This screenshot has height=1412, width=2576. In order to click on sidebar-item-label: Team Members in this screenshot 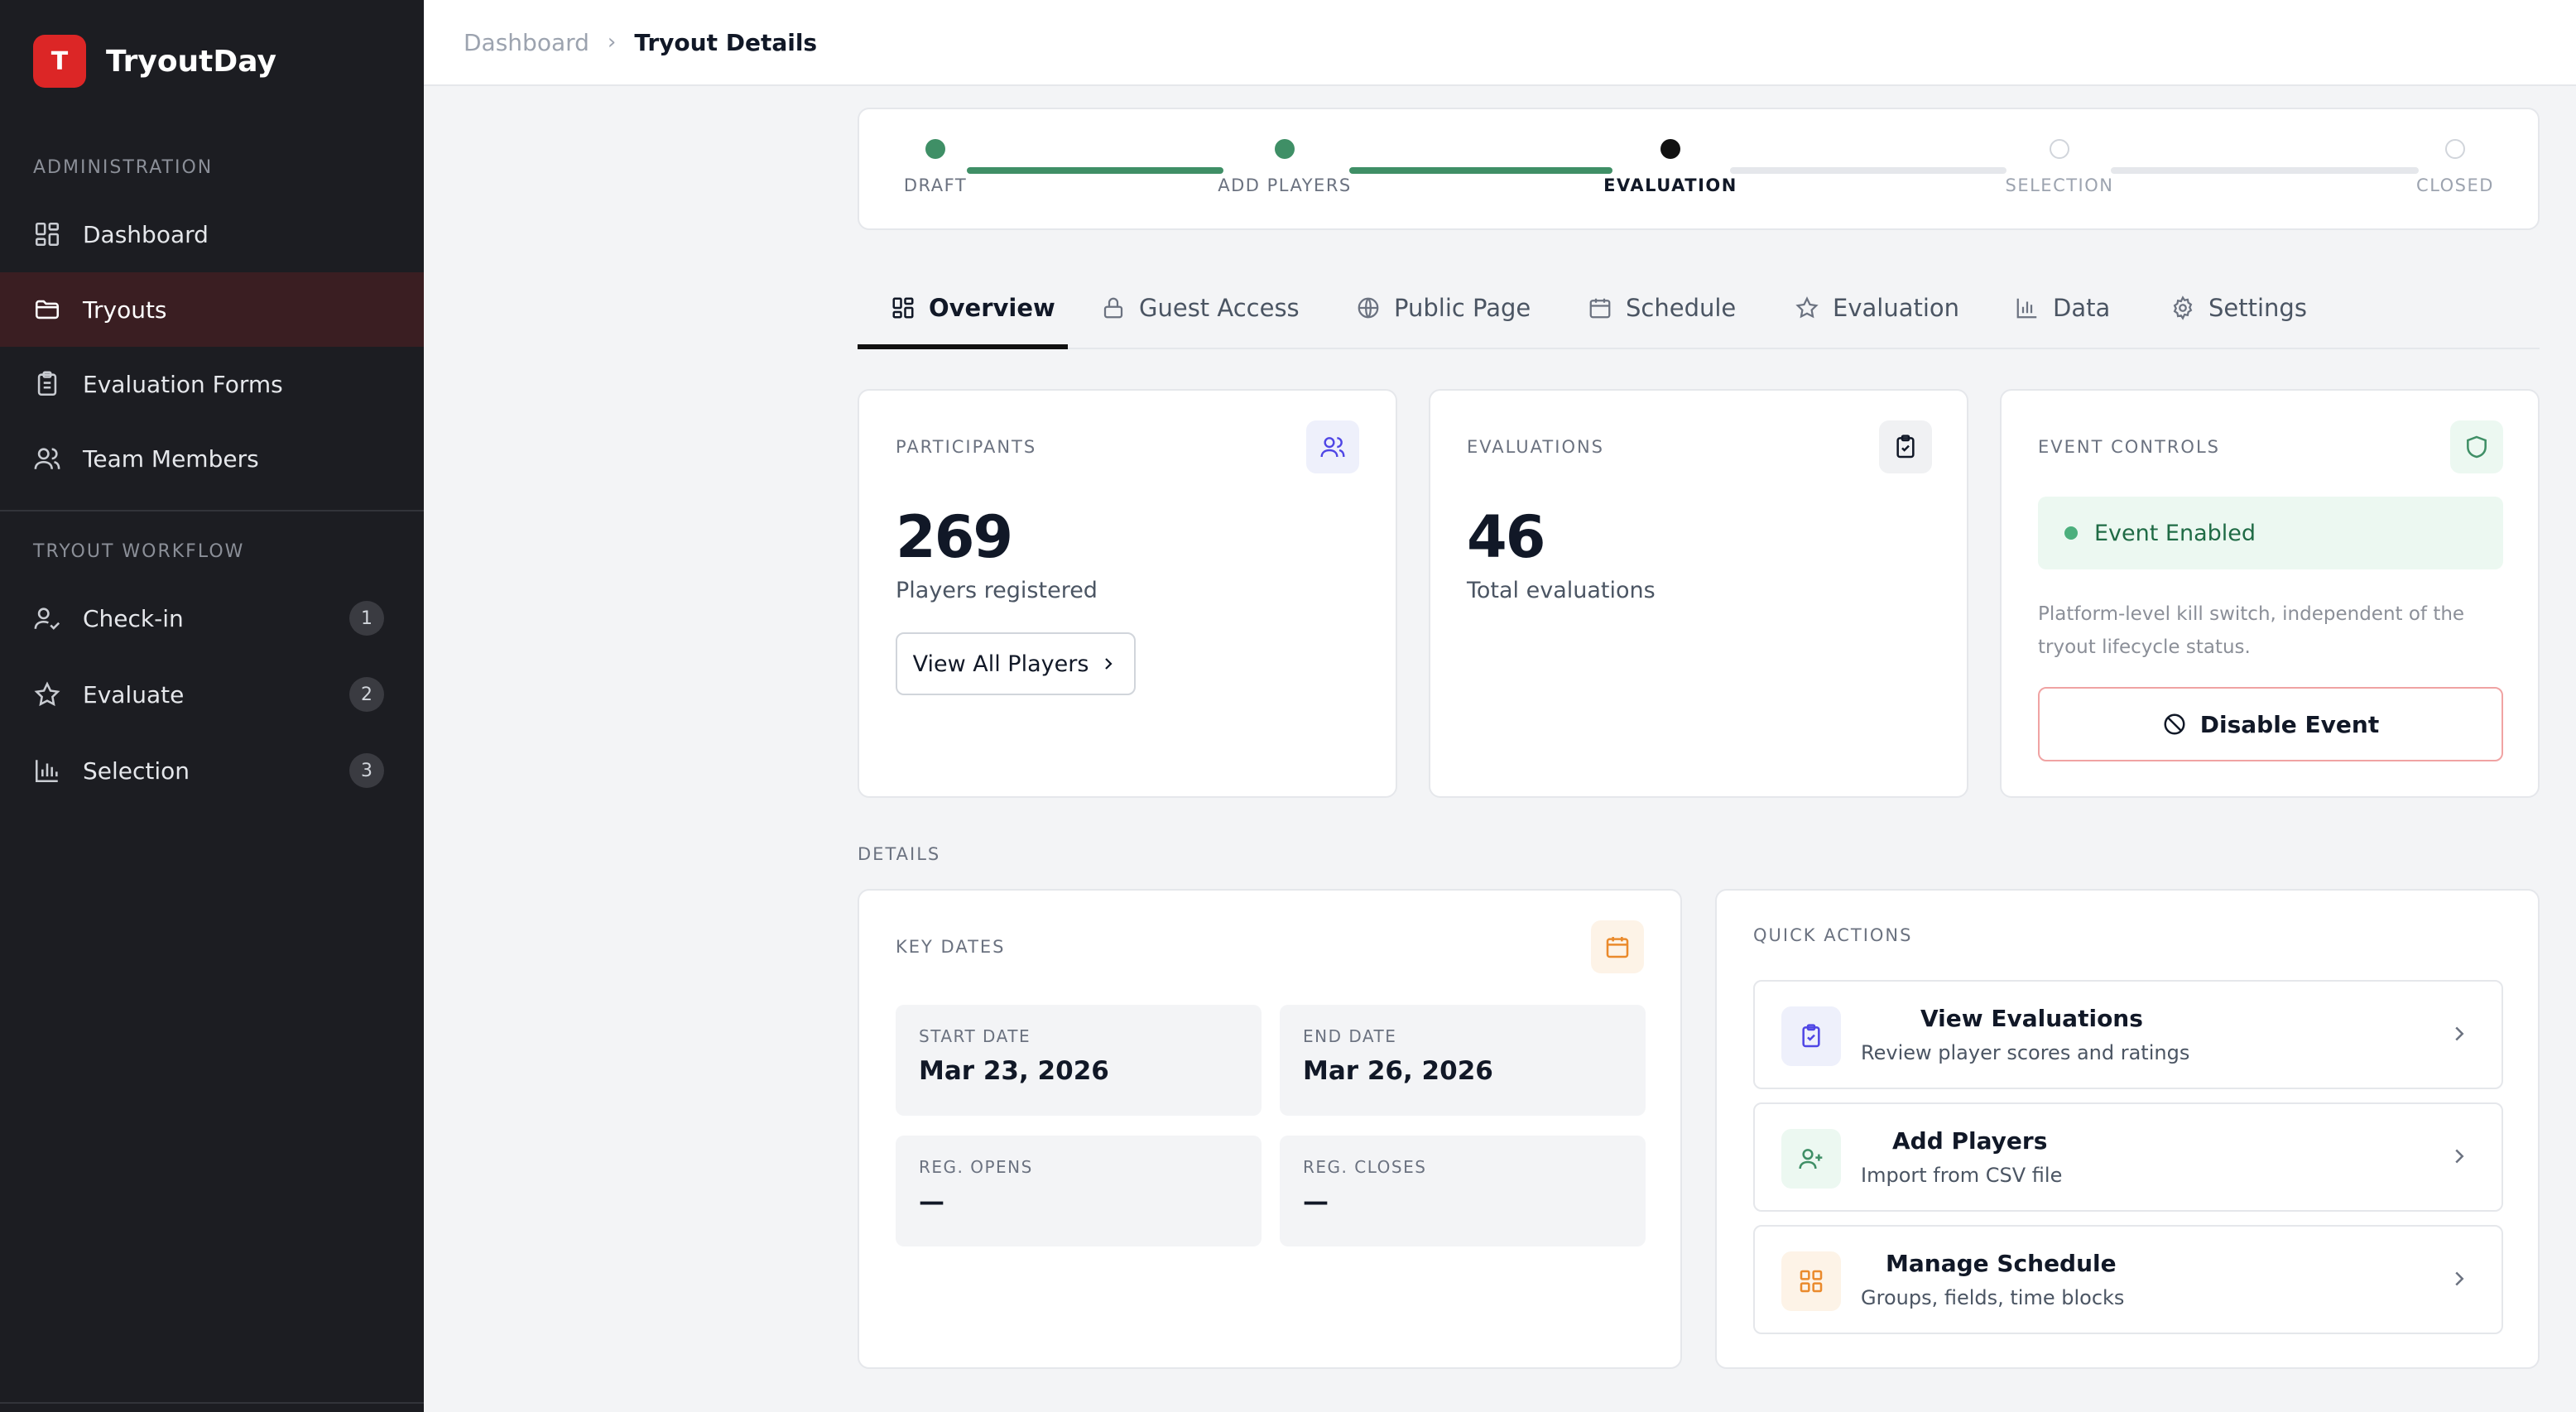, I will do `click(171, 458)`.